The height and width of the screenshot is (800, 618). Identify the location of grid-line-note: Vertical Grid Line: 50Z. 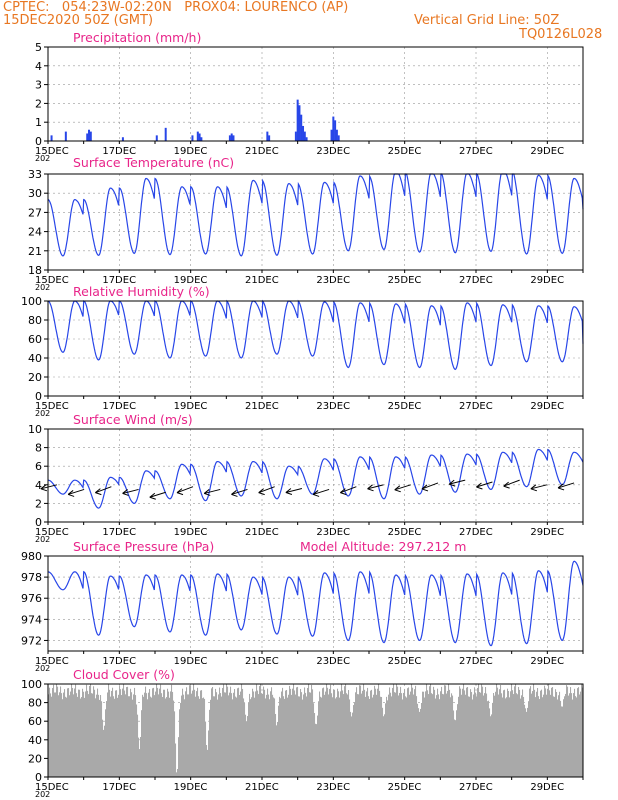
(487, 20).